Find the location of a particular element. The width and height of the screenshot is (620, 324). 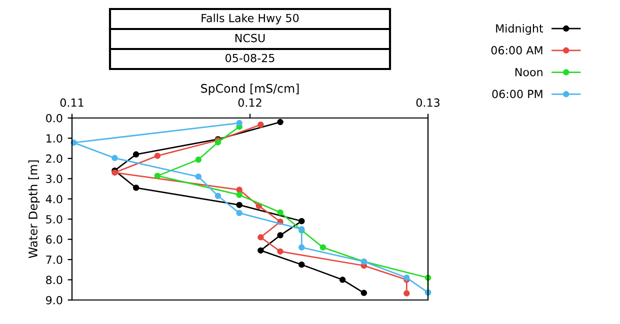

y-tick-label: 3.0 is located at coordinates (54, 179).